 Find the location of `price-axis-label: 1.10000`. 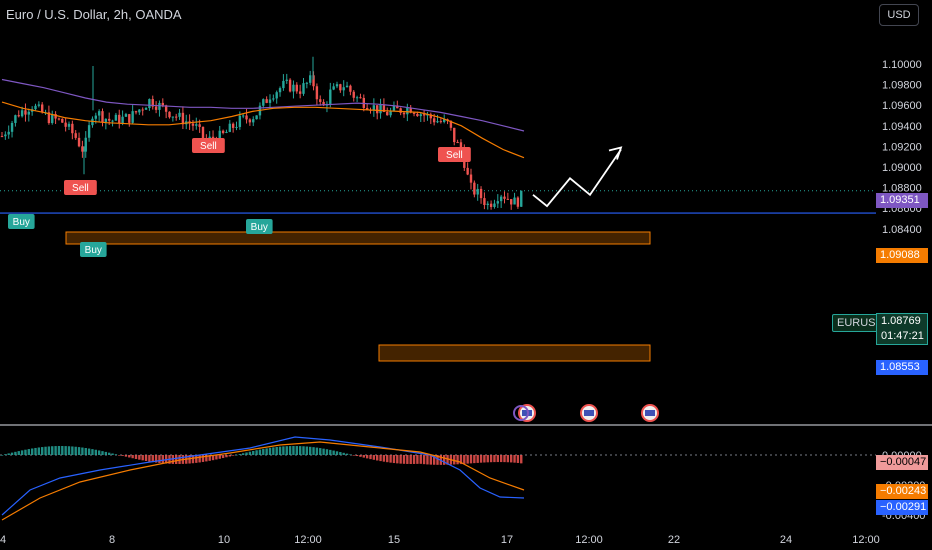

price-axis-label: 1.10000 is located at coordinates (902, 65).